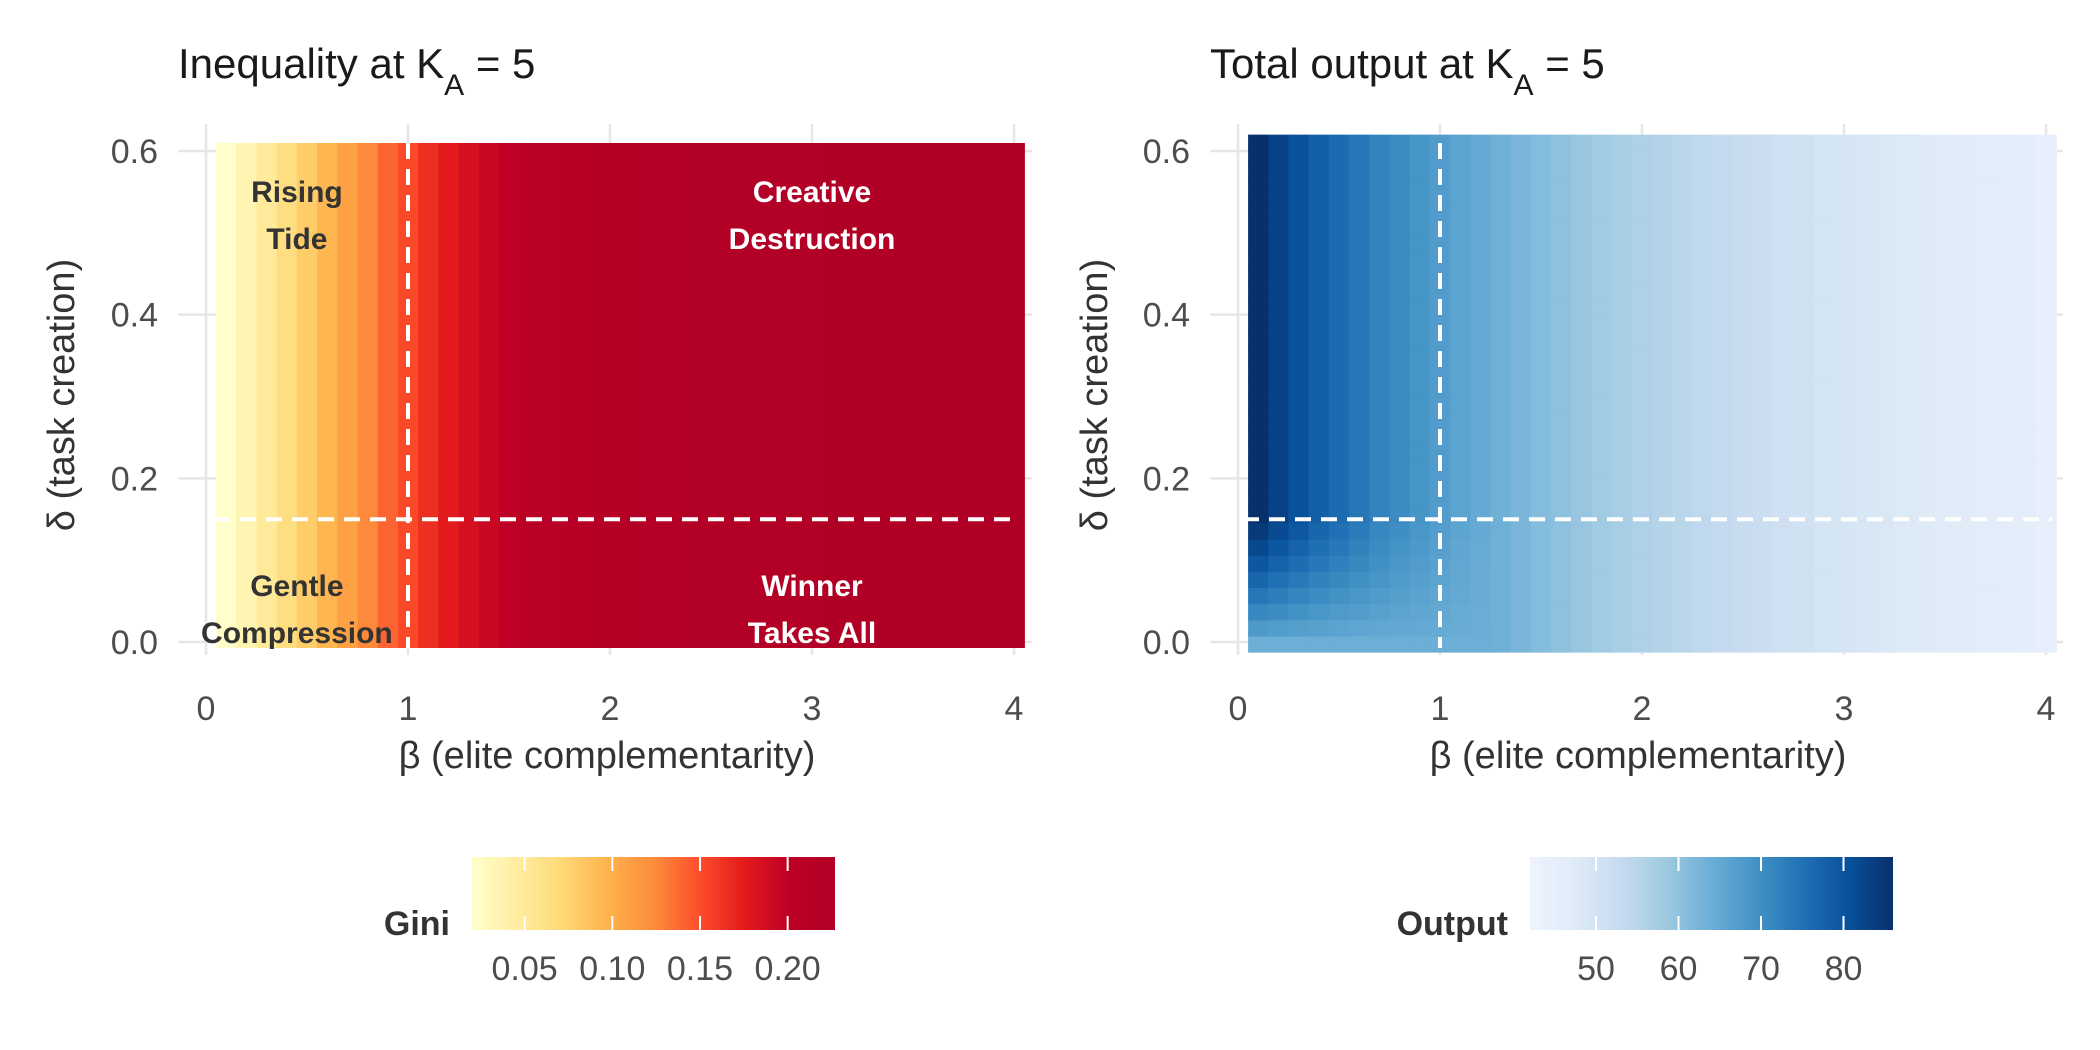 This screenshot has height=1050, width=2100. Describe the element at coordinates (1711, 922) in the screenshot. I see `output-legend: 50 60 70 80` at that location.